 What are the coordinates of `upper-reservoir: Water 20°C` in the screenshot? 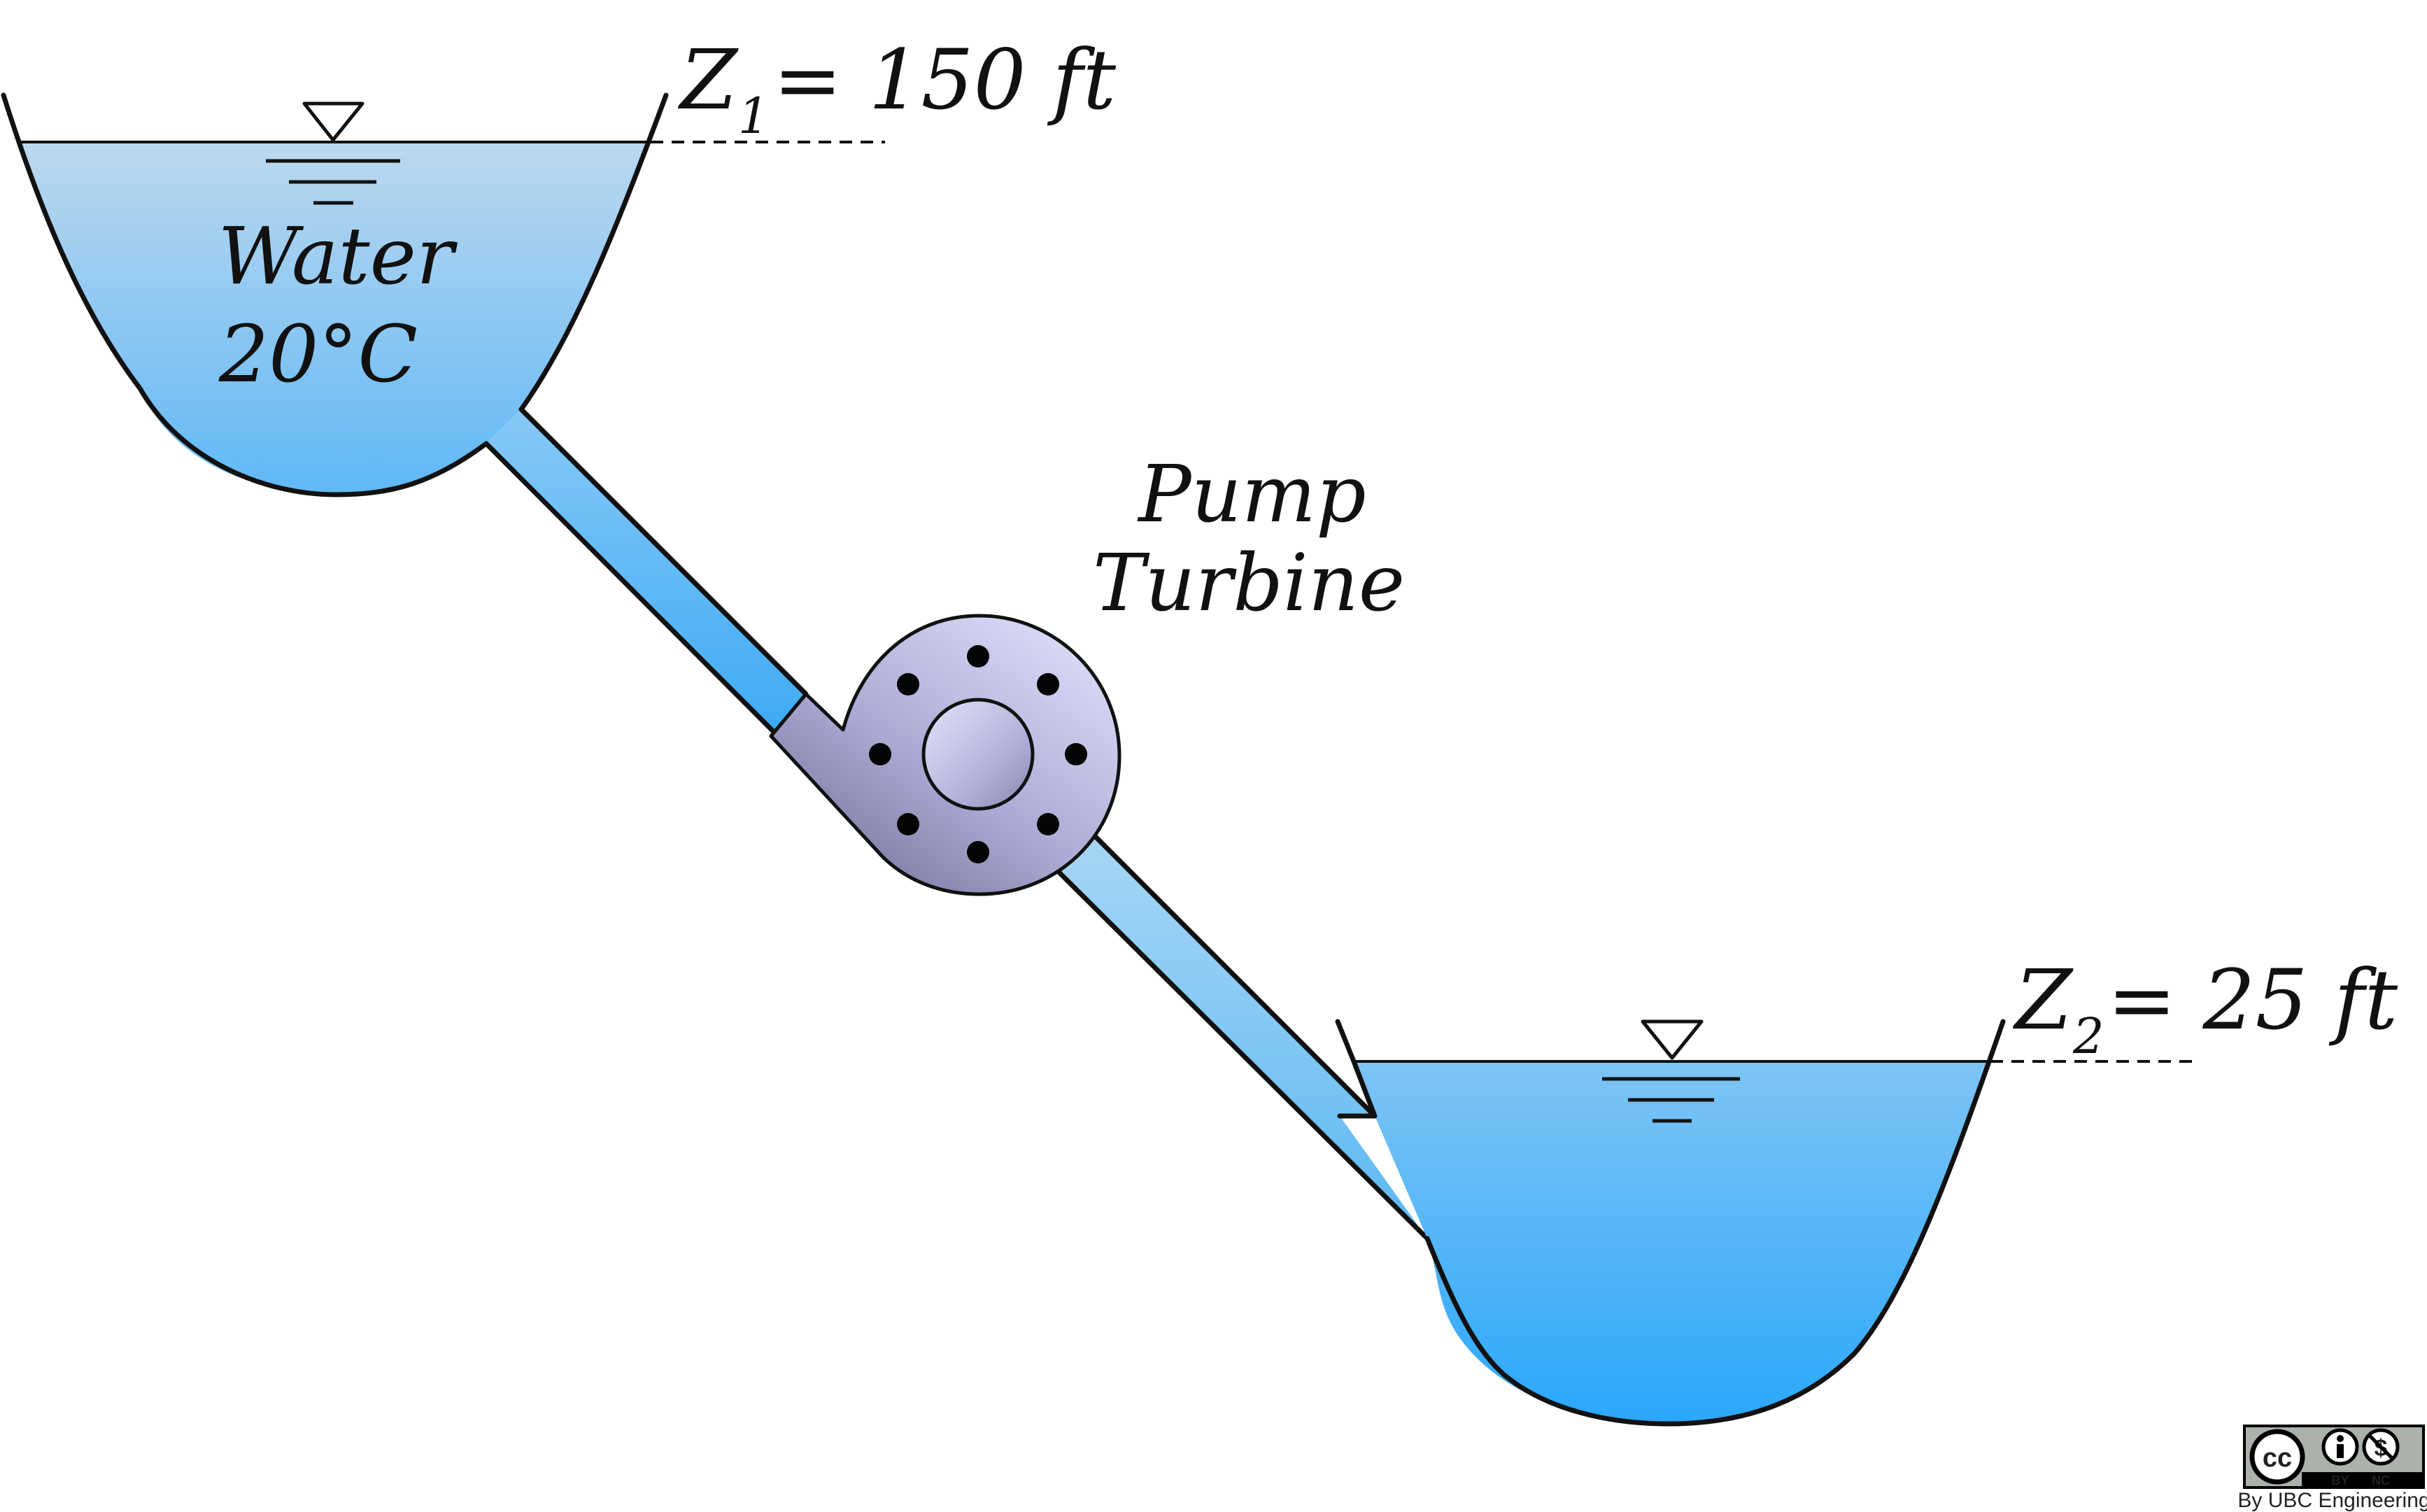 It's located at (443, 294).